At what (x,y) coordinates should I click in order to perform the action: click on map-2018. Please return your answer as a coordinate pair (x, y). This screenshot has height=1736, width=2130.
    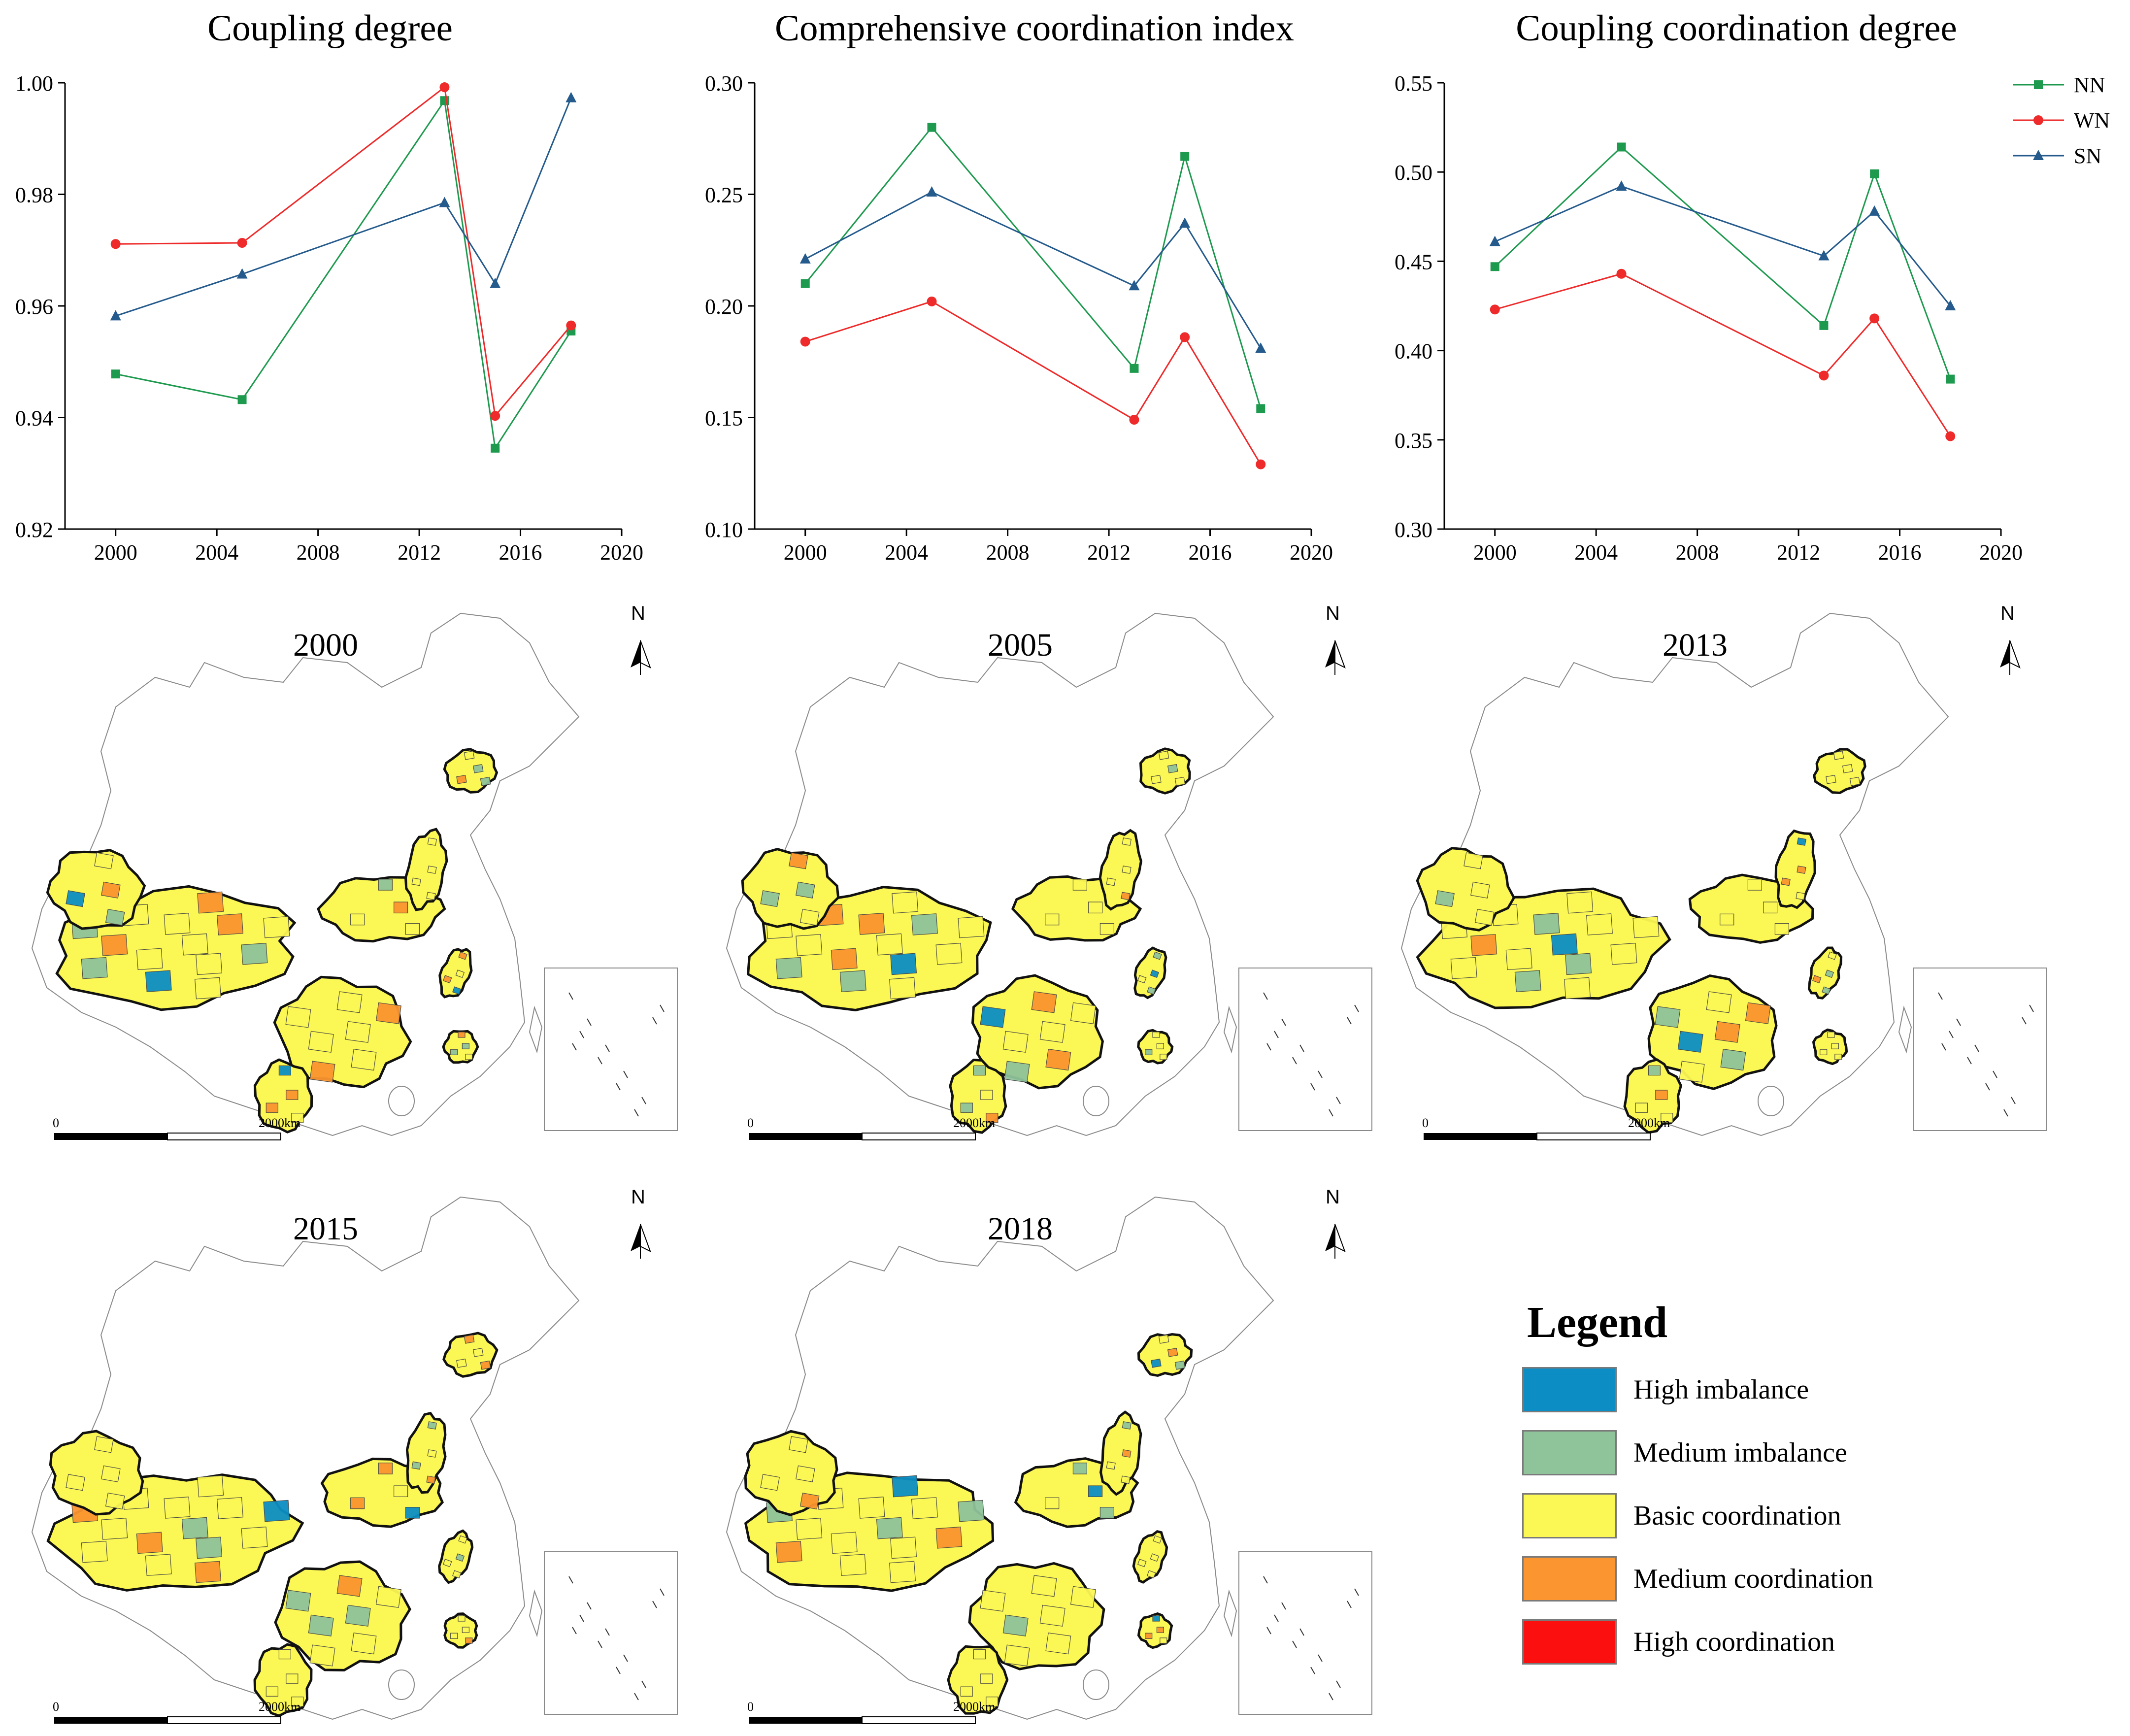
    Looking at the image, I should click on (1049, 1460).